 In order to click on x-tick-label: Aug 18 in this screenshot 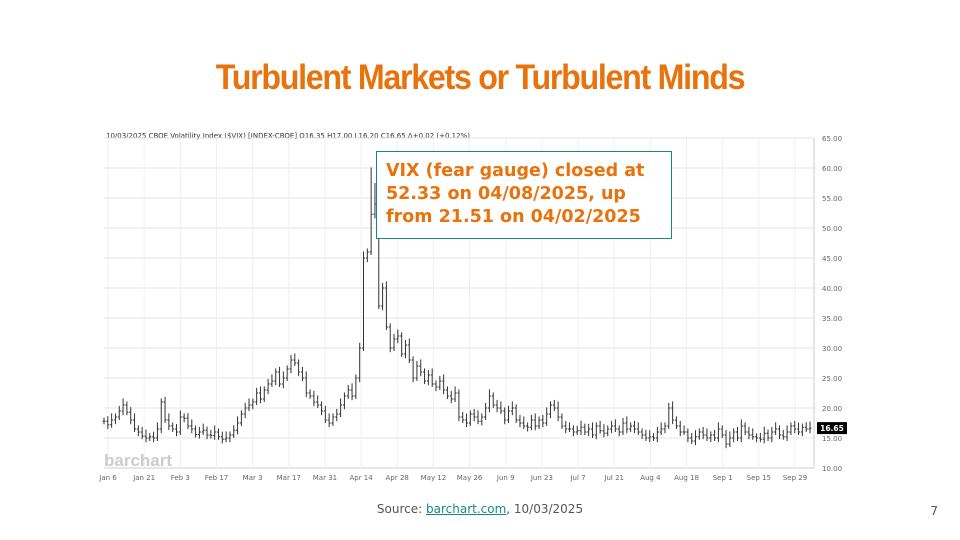, I will do `click(686, 478)`.